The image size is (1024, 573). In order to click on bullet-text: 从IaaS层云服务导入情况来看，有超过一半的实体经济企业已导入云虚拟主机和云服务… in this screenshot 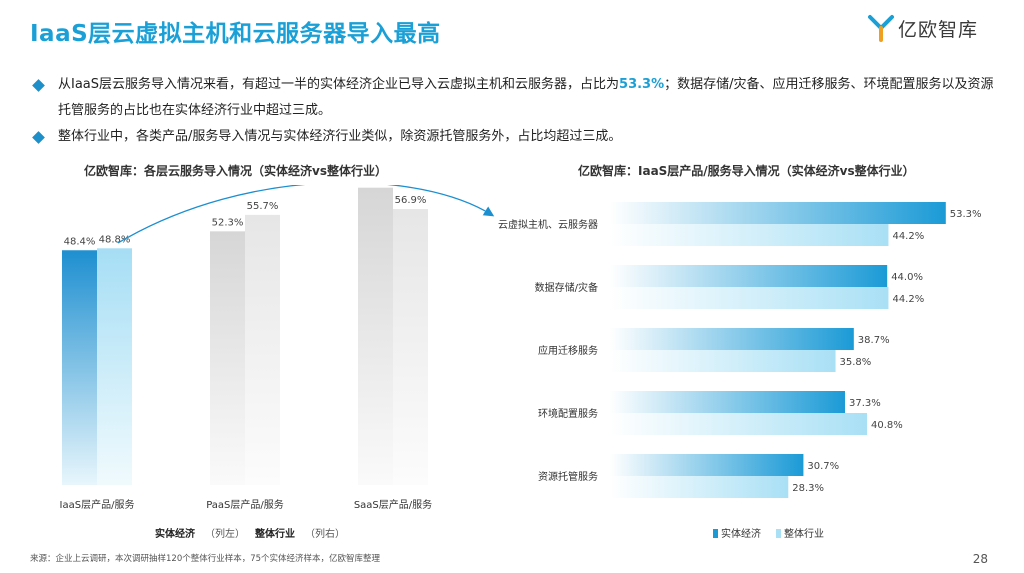, I will do `click(514, 98)`.